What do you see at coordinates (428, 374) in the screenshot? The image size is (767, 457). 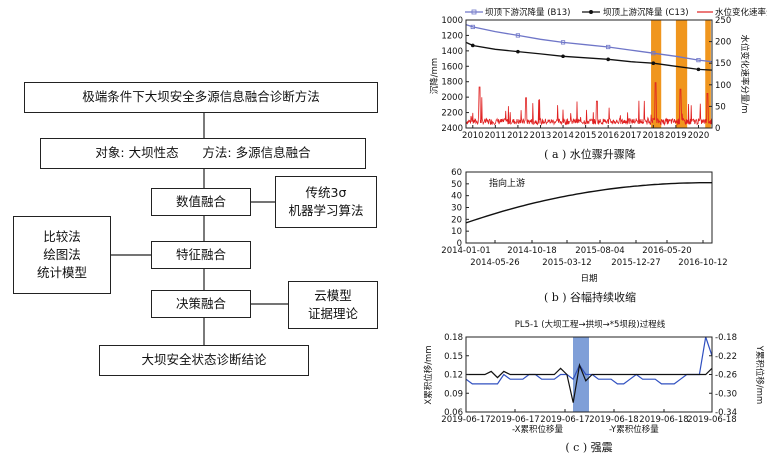 I see `chart-c-ylabel-left: X累积位移/mm` at bounding box center [428, 374].